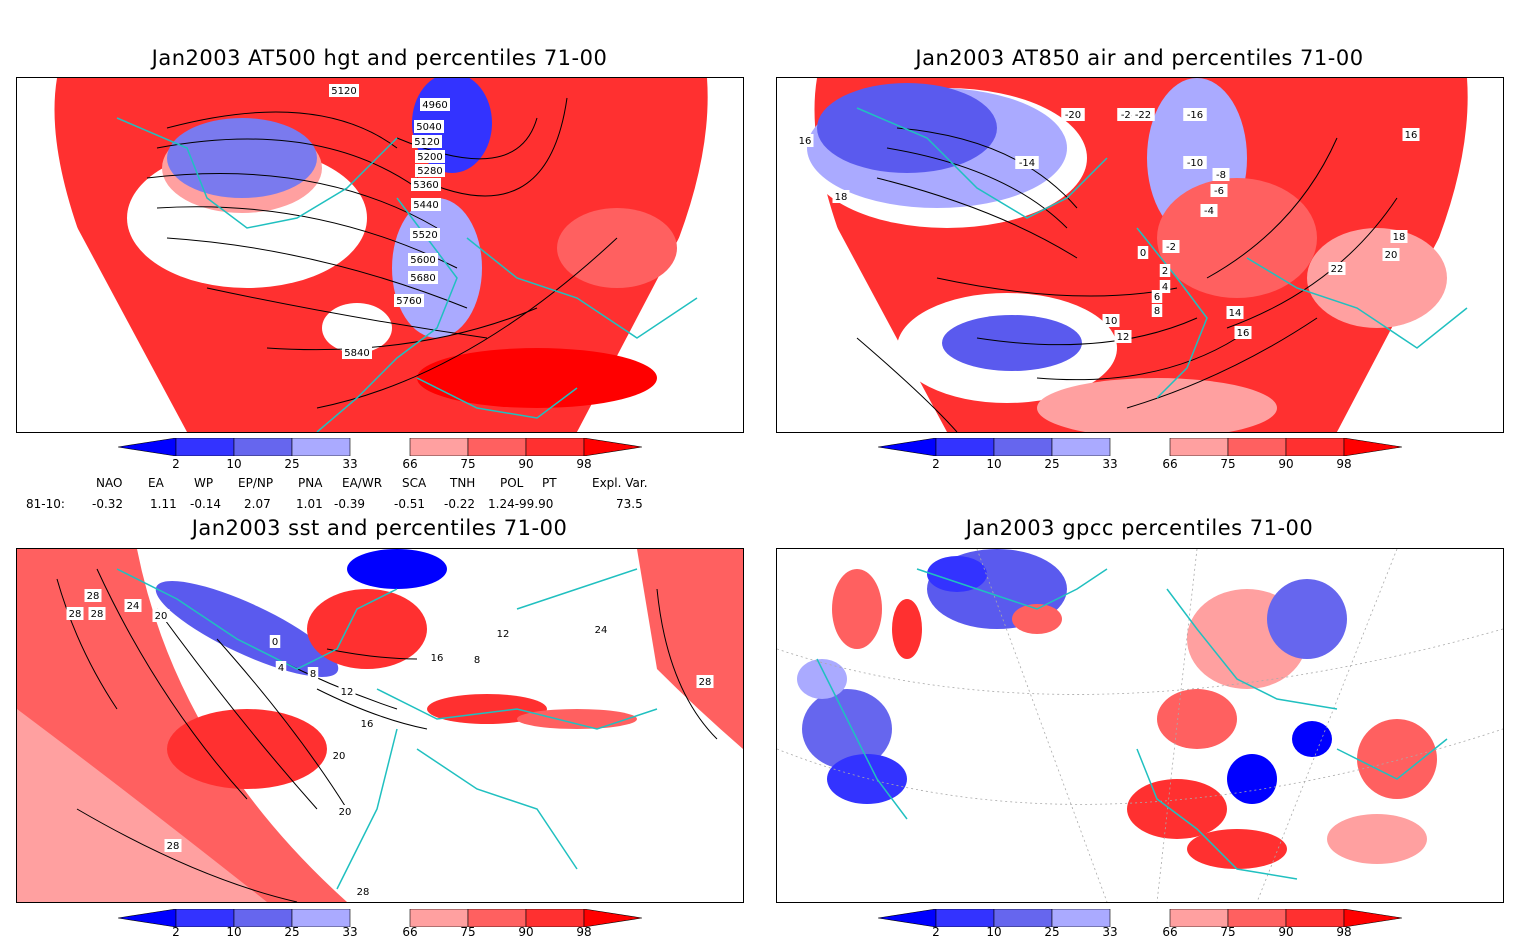 This screenshot has width=1520, height=940. Describe the element at coordinates (1073, 115) in the screenshot. I see `svg-text: -20` at that location.